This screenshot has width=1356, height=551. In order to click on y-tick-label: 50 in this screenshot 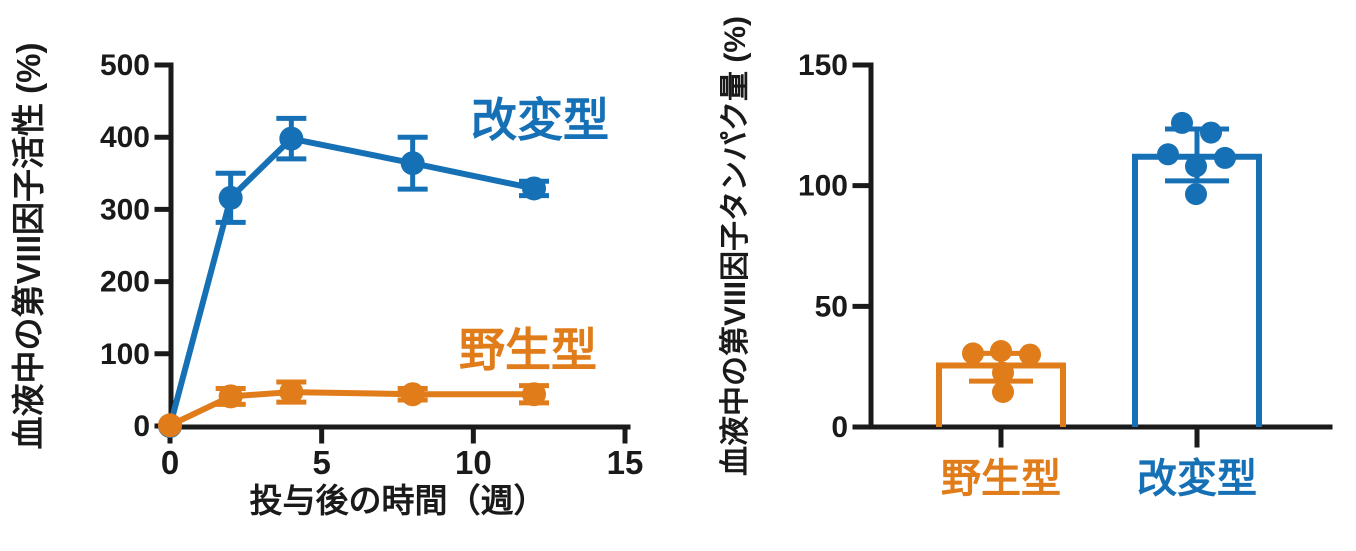, I will do `click(831, 306)`.